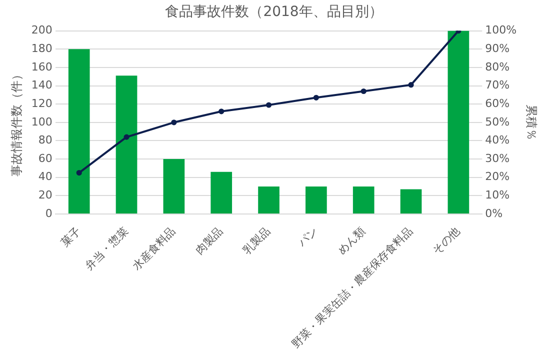 This screenshot has height=358, width=550. What do you see at coordinates (71, 237) in the screenshot?
I see `x-tick-label: 菓子` at bounding box center [71, 237].